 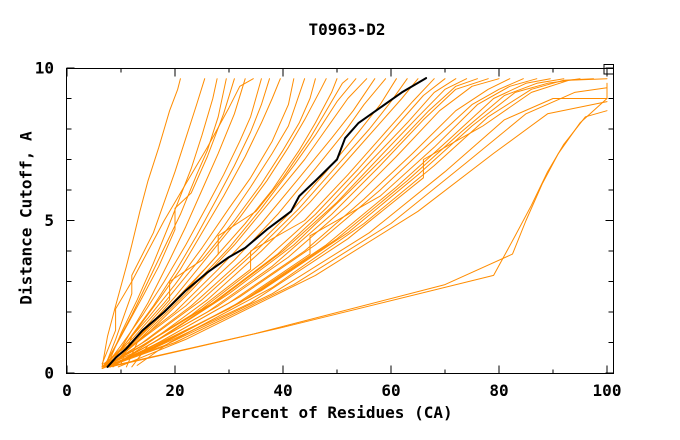 I want to click on x-tick-label: 60, so click(x=390, y=390).